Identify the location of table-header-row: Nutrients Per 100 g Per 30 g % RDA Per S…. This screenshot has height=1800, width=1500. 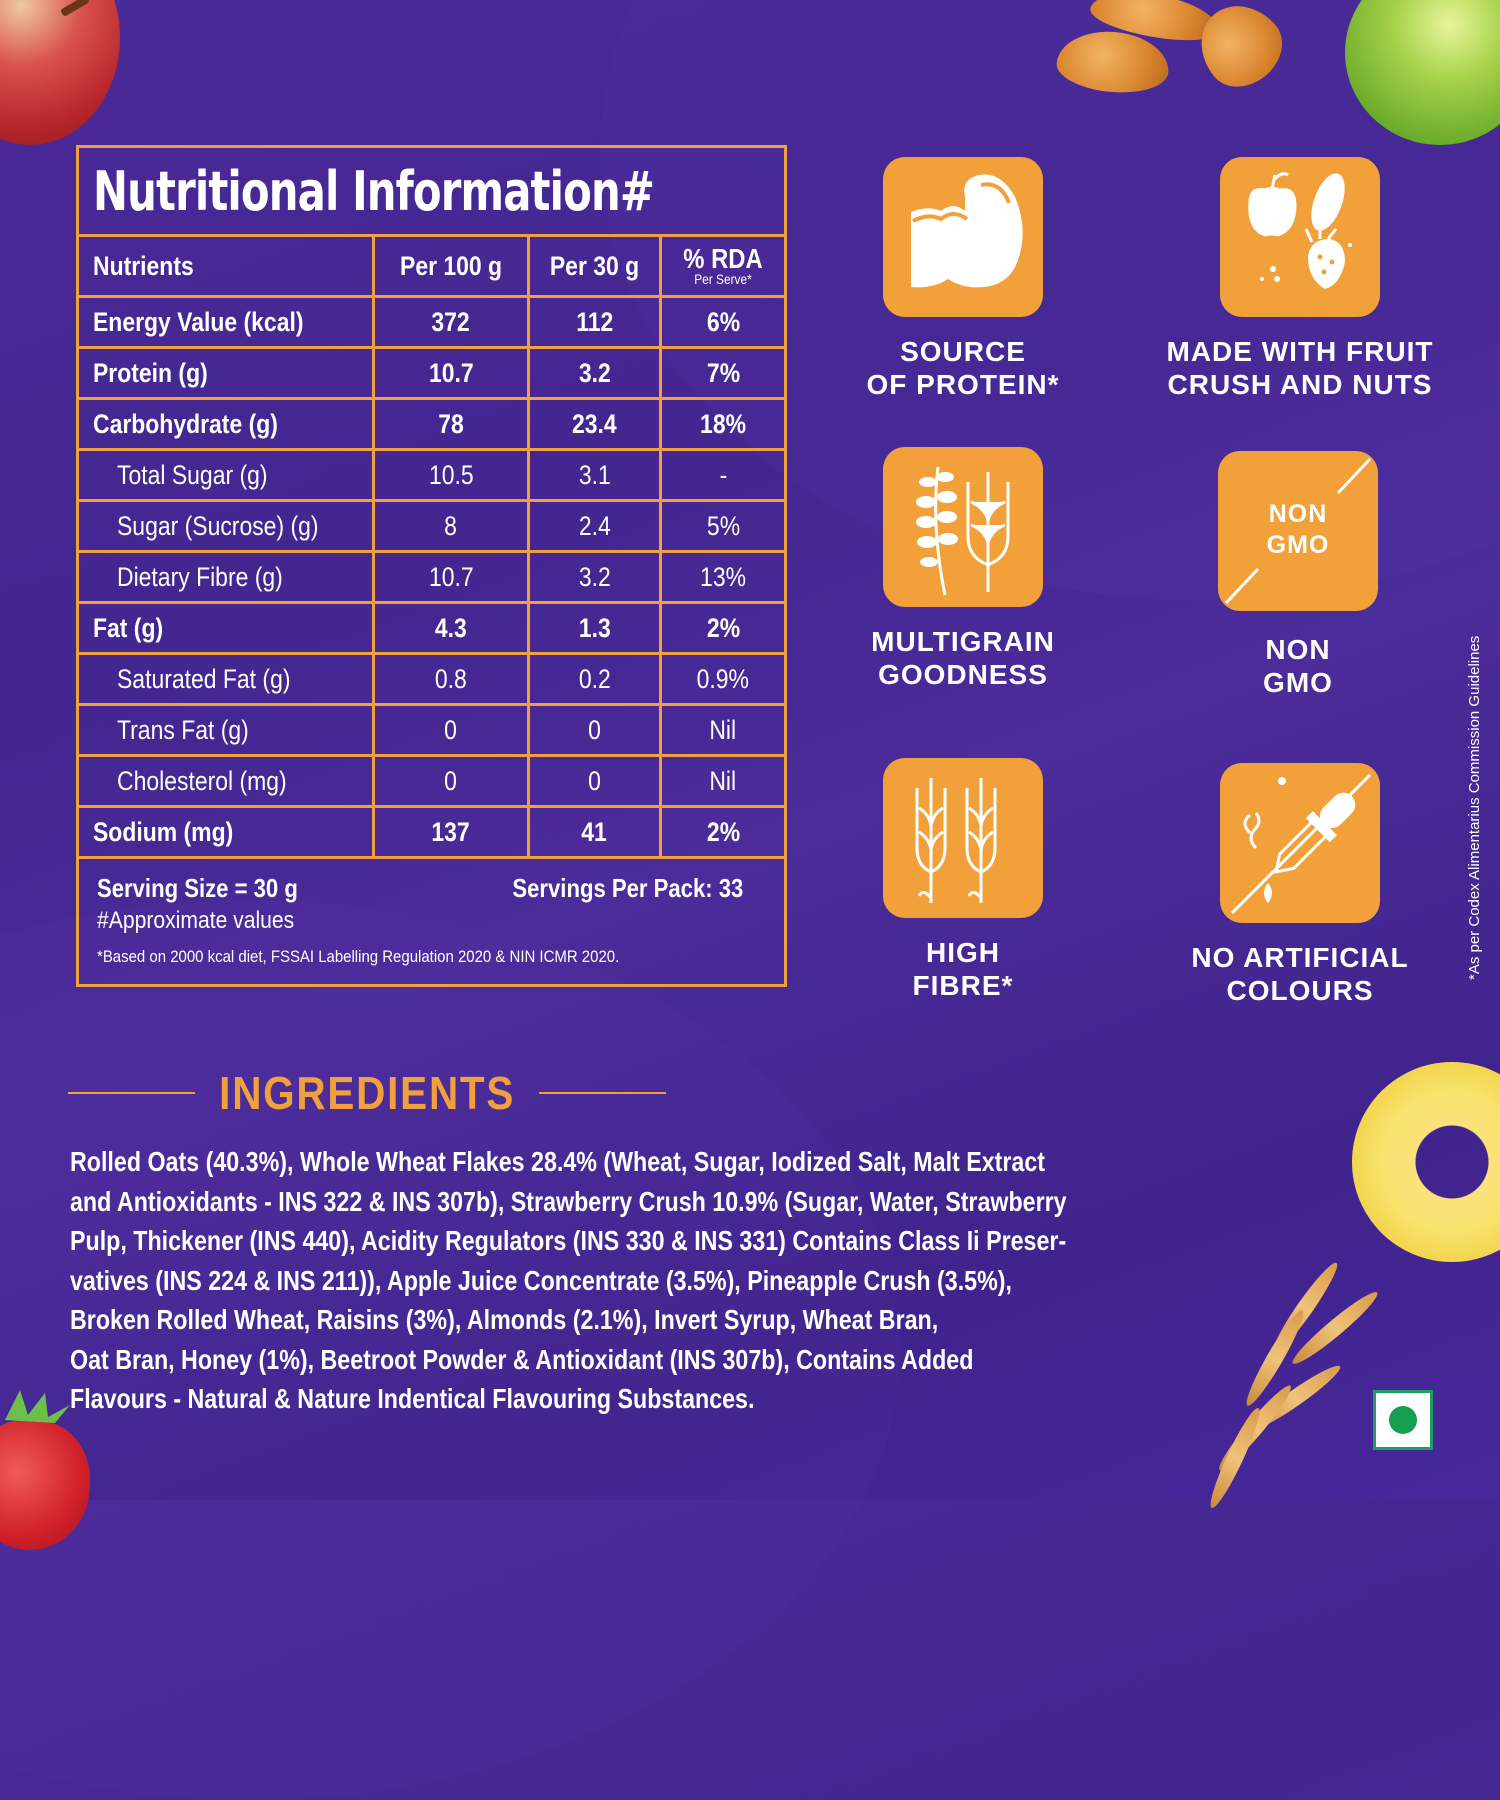
(431, 267).